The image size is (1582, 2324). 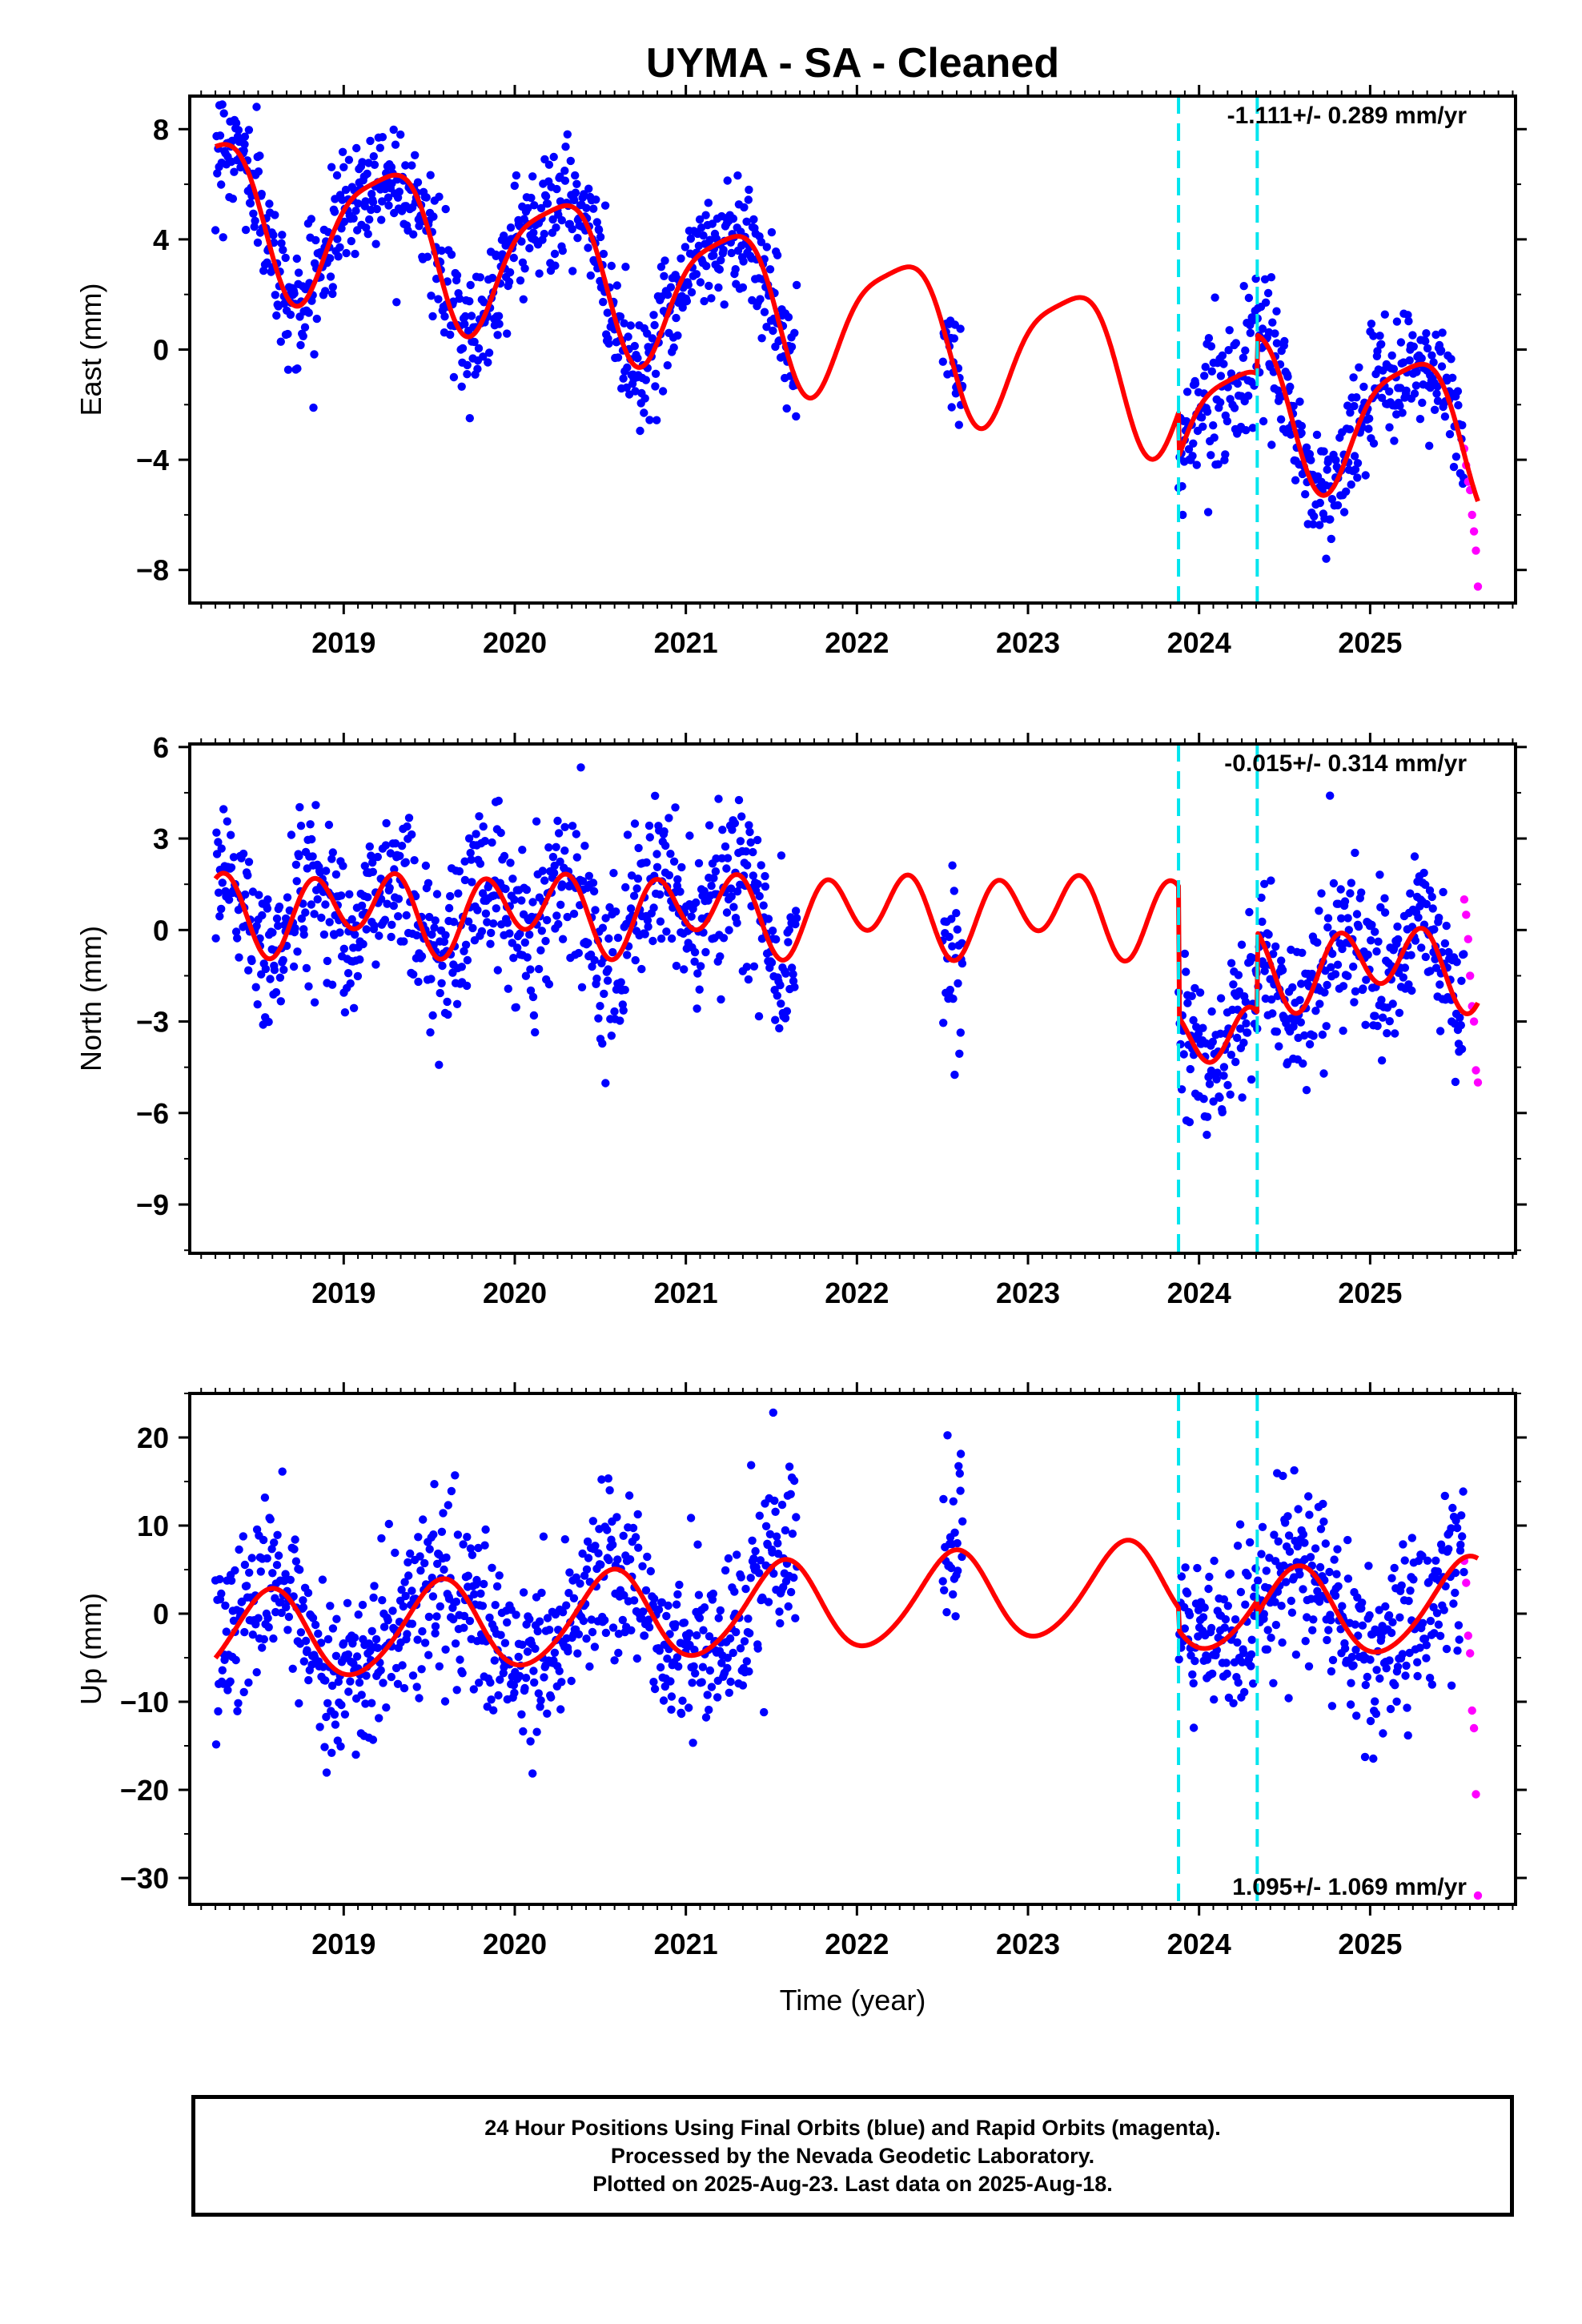 What do you see at coordinates (857, 1944) in the screenshot?
I see `x-tick-label: 2022` at bounding box center [857, 1944].